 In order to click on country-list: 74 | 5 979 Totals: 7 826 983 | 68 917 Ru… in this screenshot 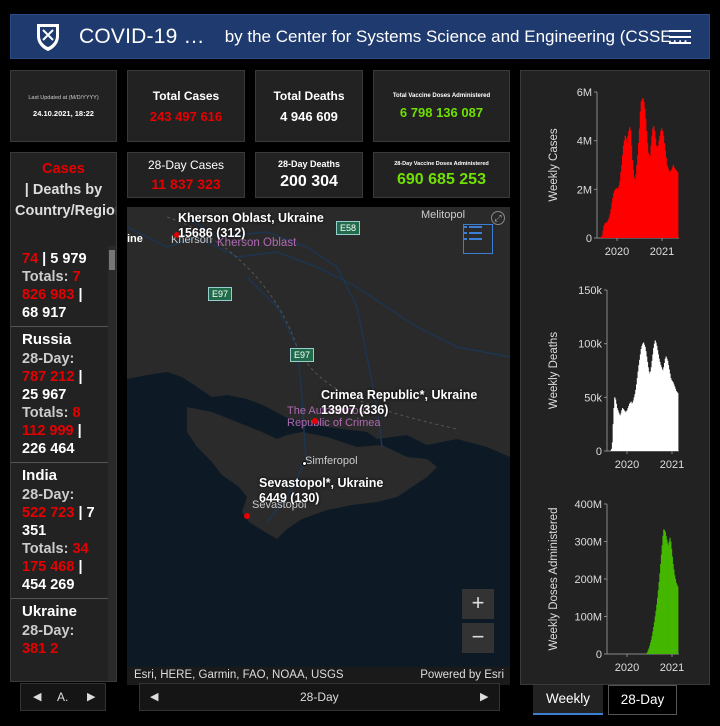, I will do `click(60, 463)`.